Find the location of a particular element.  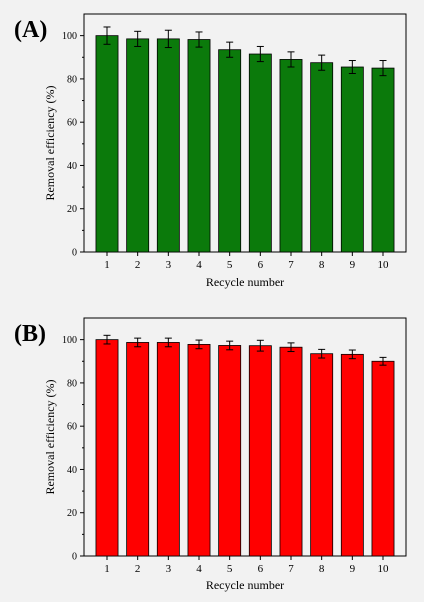

x-axis-label-a: Recycle number is located at coordinates (245, 282).